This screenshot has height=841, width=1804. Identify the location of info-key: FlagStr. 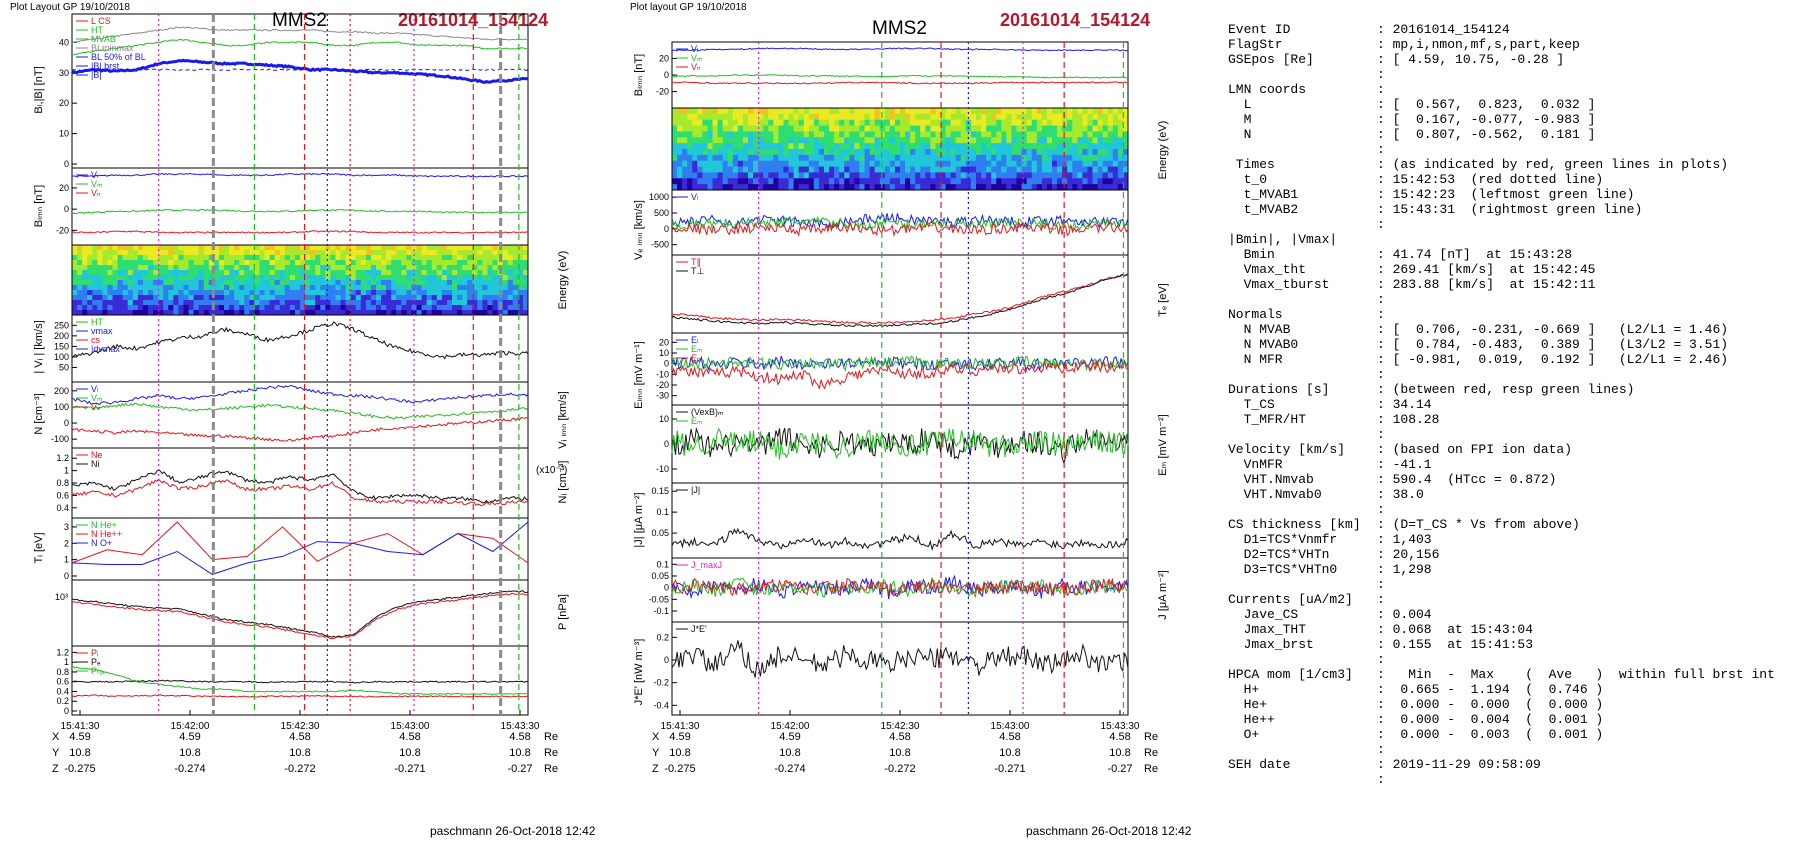
(1255, 44).